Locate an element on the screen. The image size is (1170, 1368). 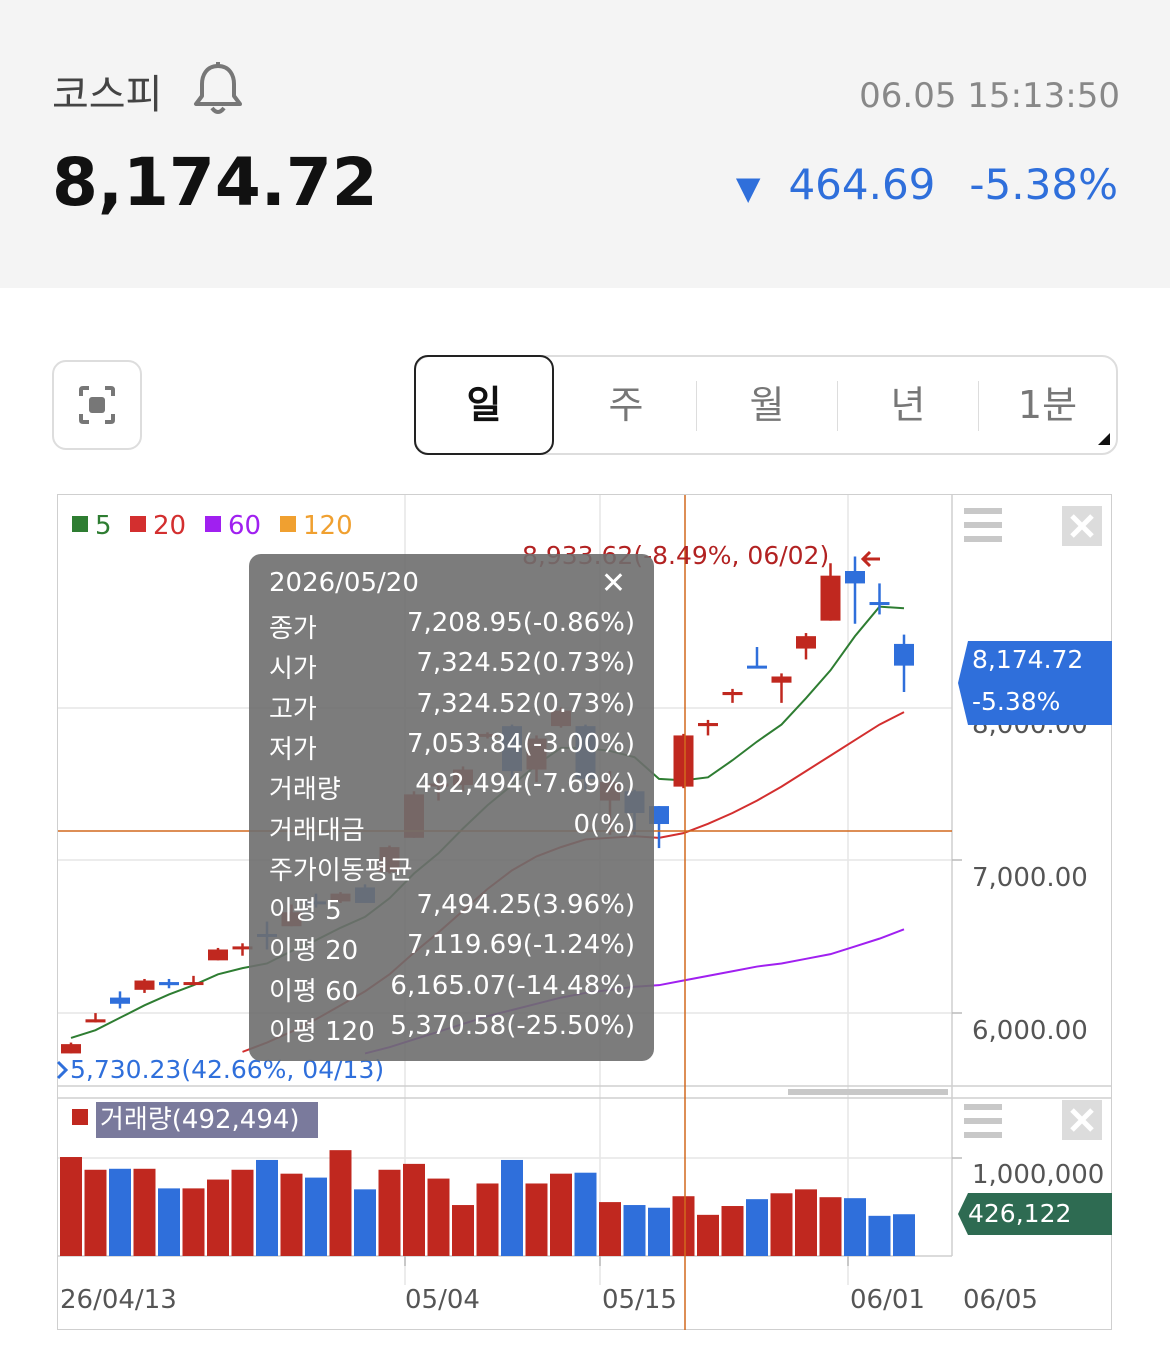
tab-month: 월 is located at coordinates (767, 405).